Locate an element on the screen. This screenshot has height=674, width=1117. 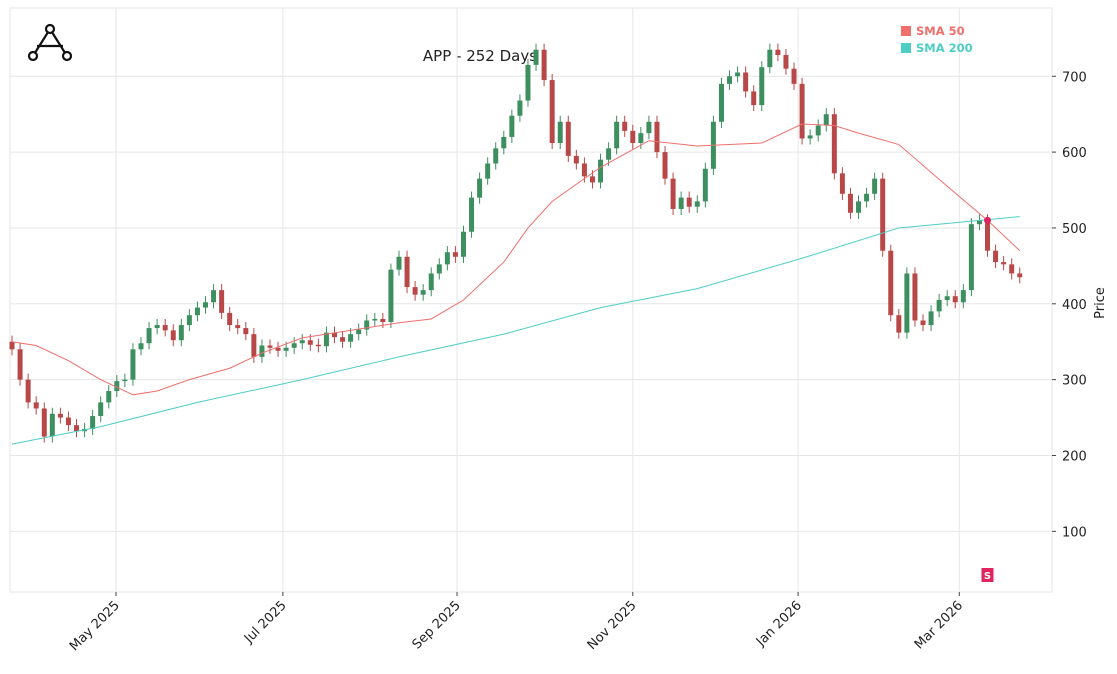
y-tick-label: 600 is located at coordinates (1074, 153).